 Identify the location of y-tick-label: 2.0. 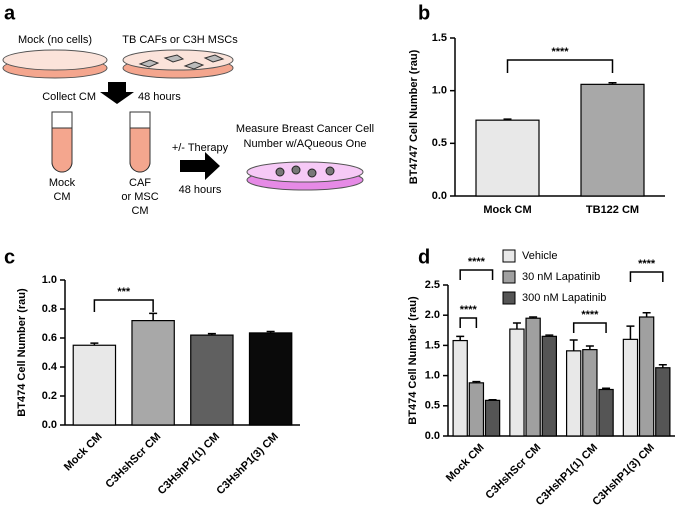
(432, 315).